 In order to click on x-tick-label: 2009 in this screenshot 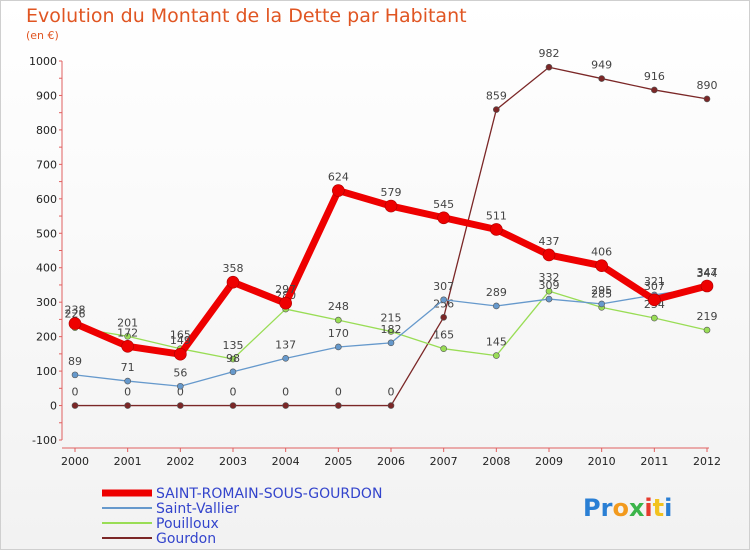, I will do `click(549, 461)`.